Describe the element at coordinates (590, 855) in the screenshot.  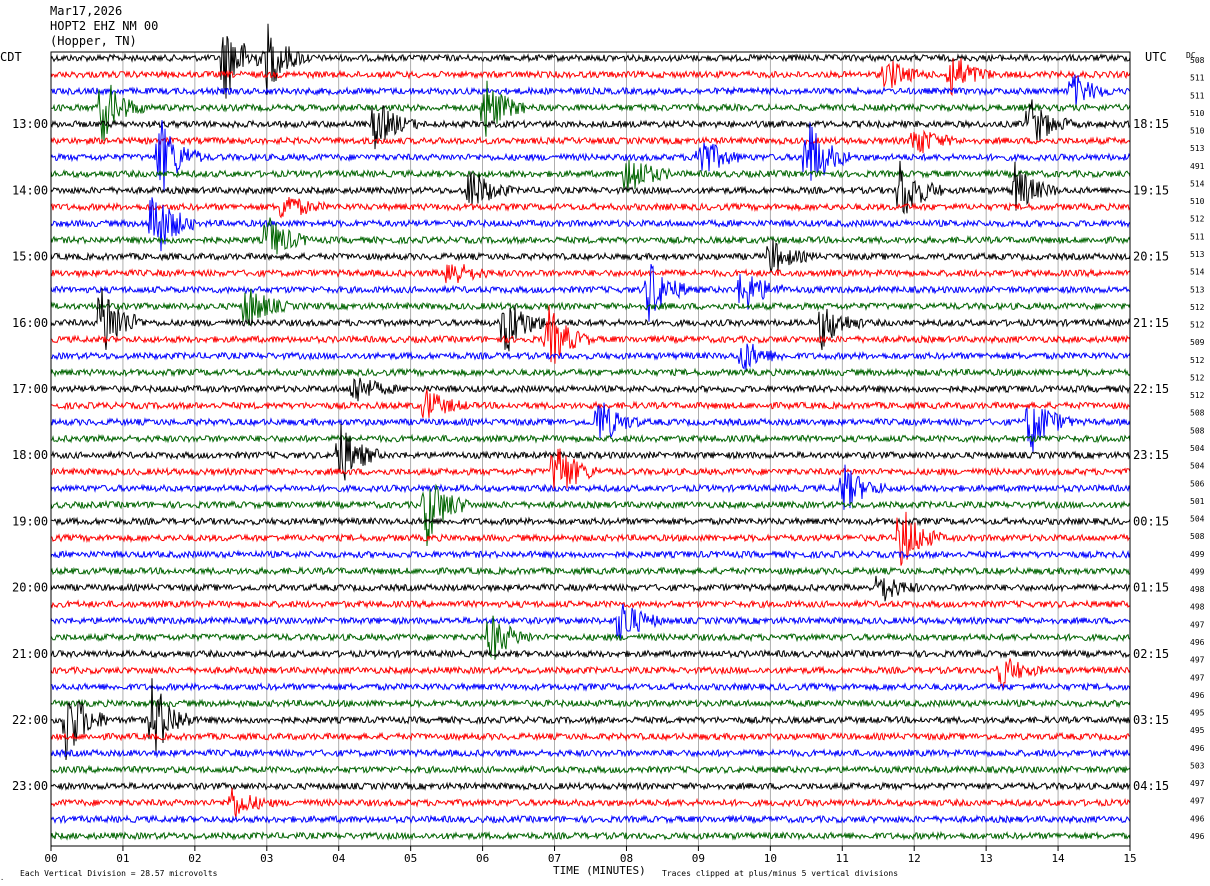
I see `x-axis-ticks: 00 01 02 03 04 05 06 07 08 09 10 11 12 13 14 15` at that location.